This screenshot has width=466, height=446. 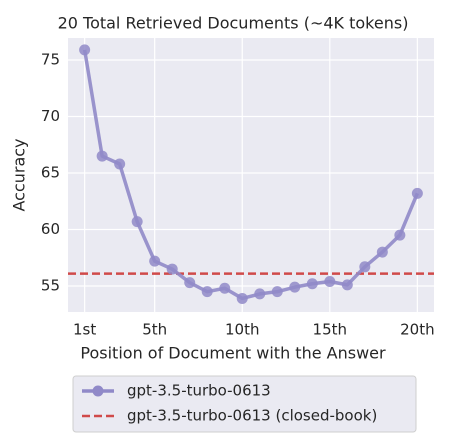 I want to click on legend-swatch, so click(x=98, y=391).